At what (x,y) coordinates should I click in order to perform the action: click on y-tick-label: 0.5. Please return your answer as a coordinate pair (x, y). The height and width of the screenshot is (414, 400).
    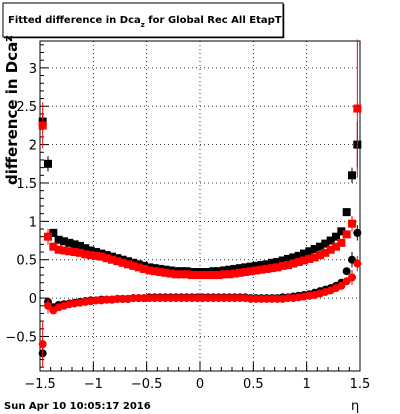
    Looking at the image, I should click on (26, 261).